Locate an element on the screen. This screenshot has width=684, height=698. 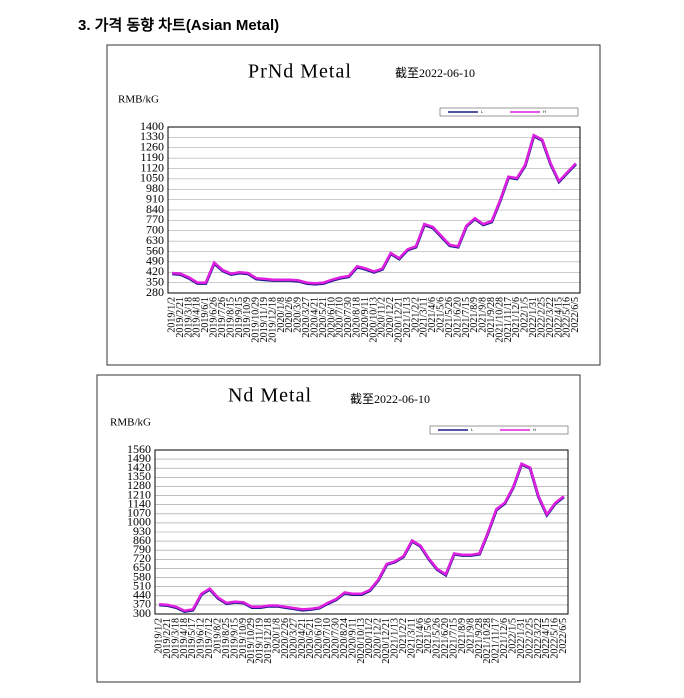
x-tick-label: 2020/11/2 is located at coordinates (382, 317).